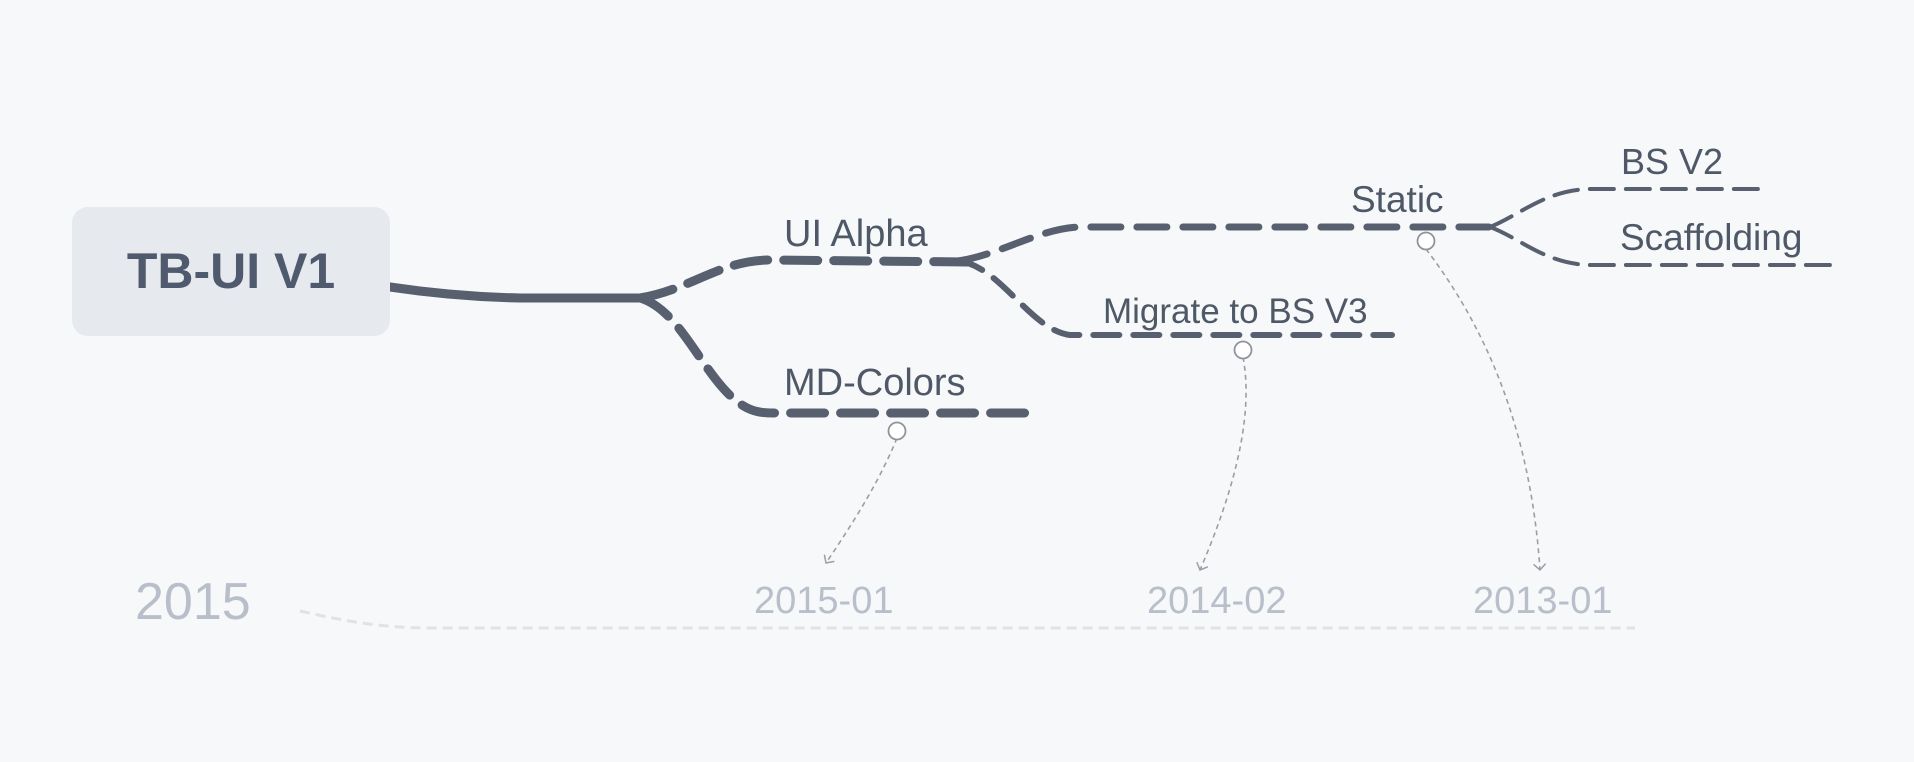 This screenshot has height=762, width=1914. What do you see at coordinates (1397, 199) in the screenshot?
I see `node-static: Static` at bounding box center [1397, 199].